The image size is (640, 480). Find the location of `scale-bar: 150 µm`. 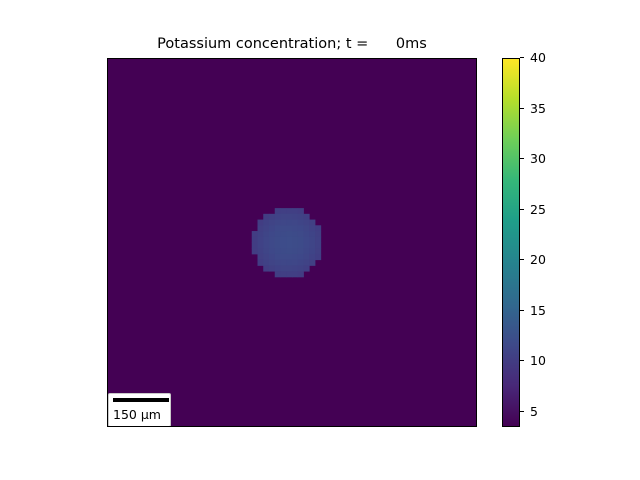

scale-bar: 150 µm is located at coordinates (139, 409).